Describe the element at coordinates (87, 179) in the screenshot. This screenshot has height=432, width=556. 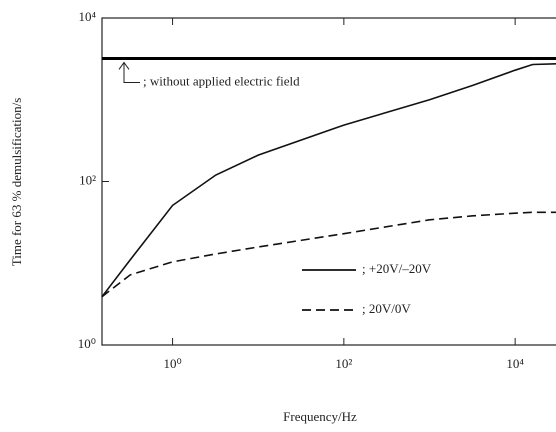
I see `y-tick-label: 10²` at that location.